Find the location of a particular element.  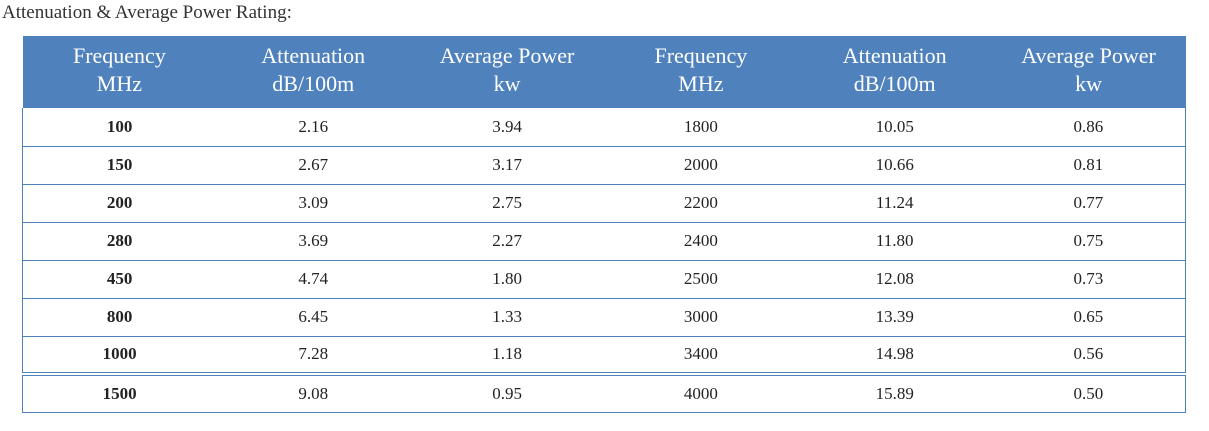

table-cell: 3.94 is located at coordinates (507, 127).